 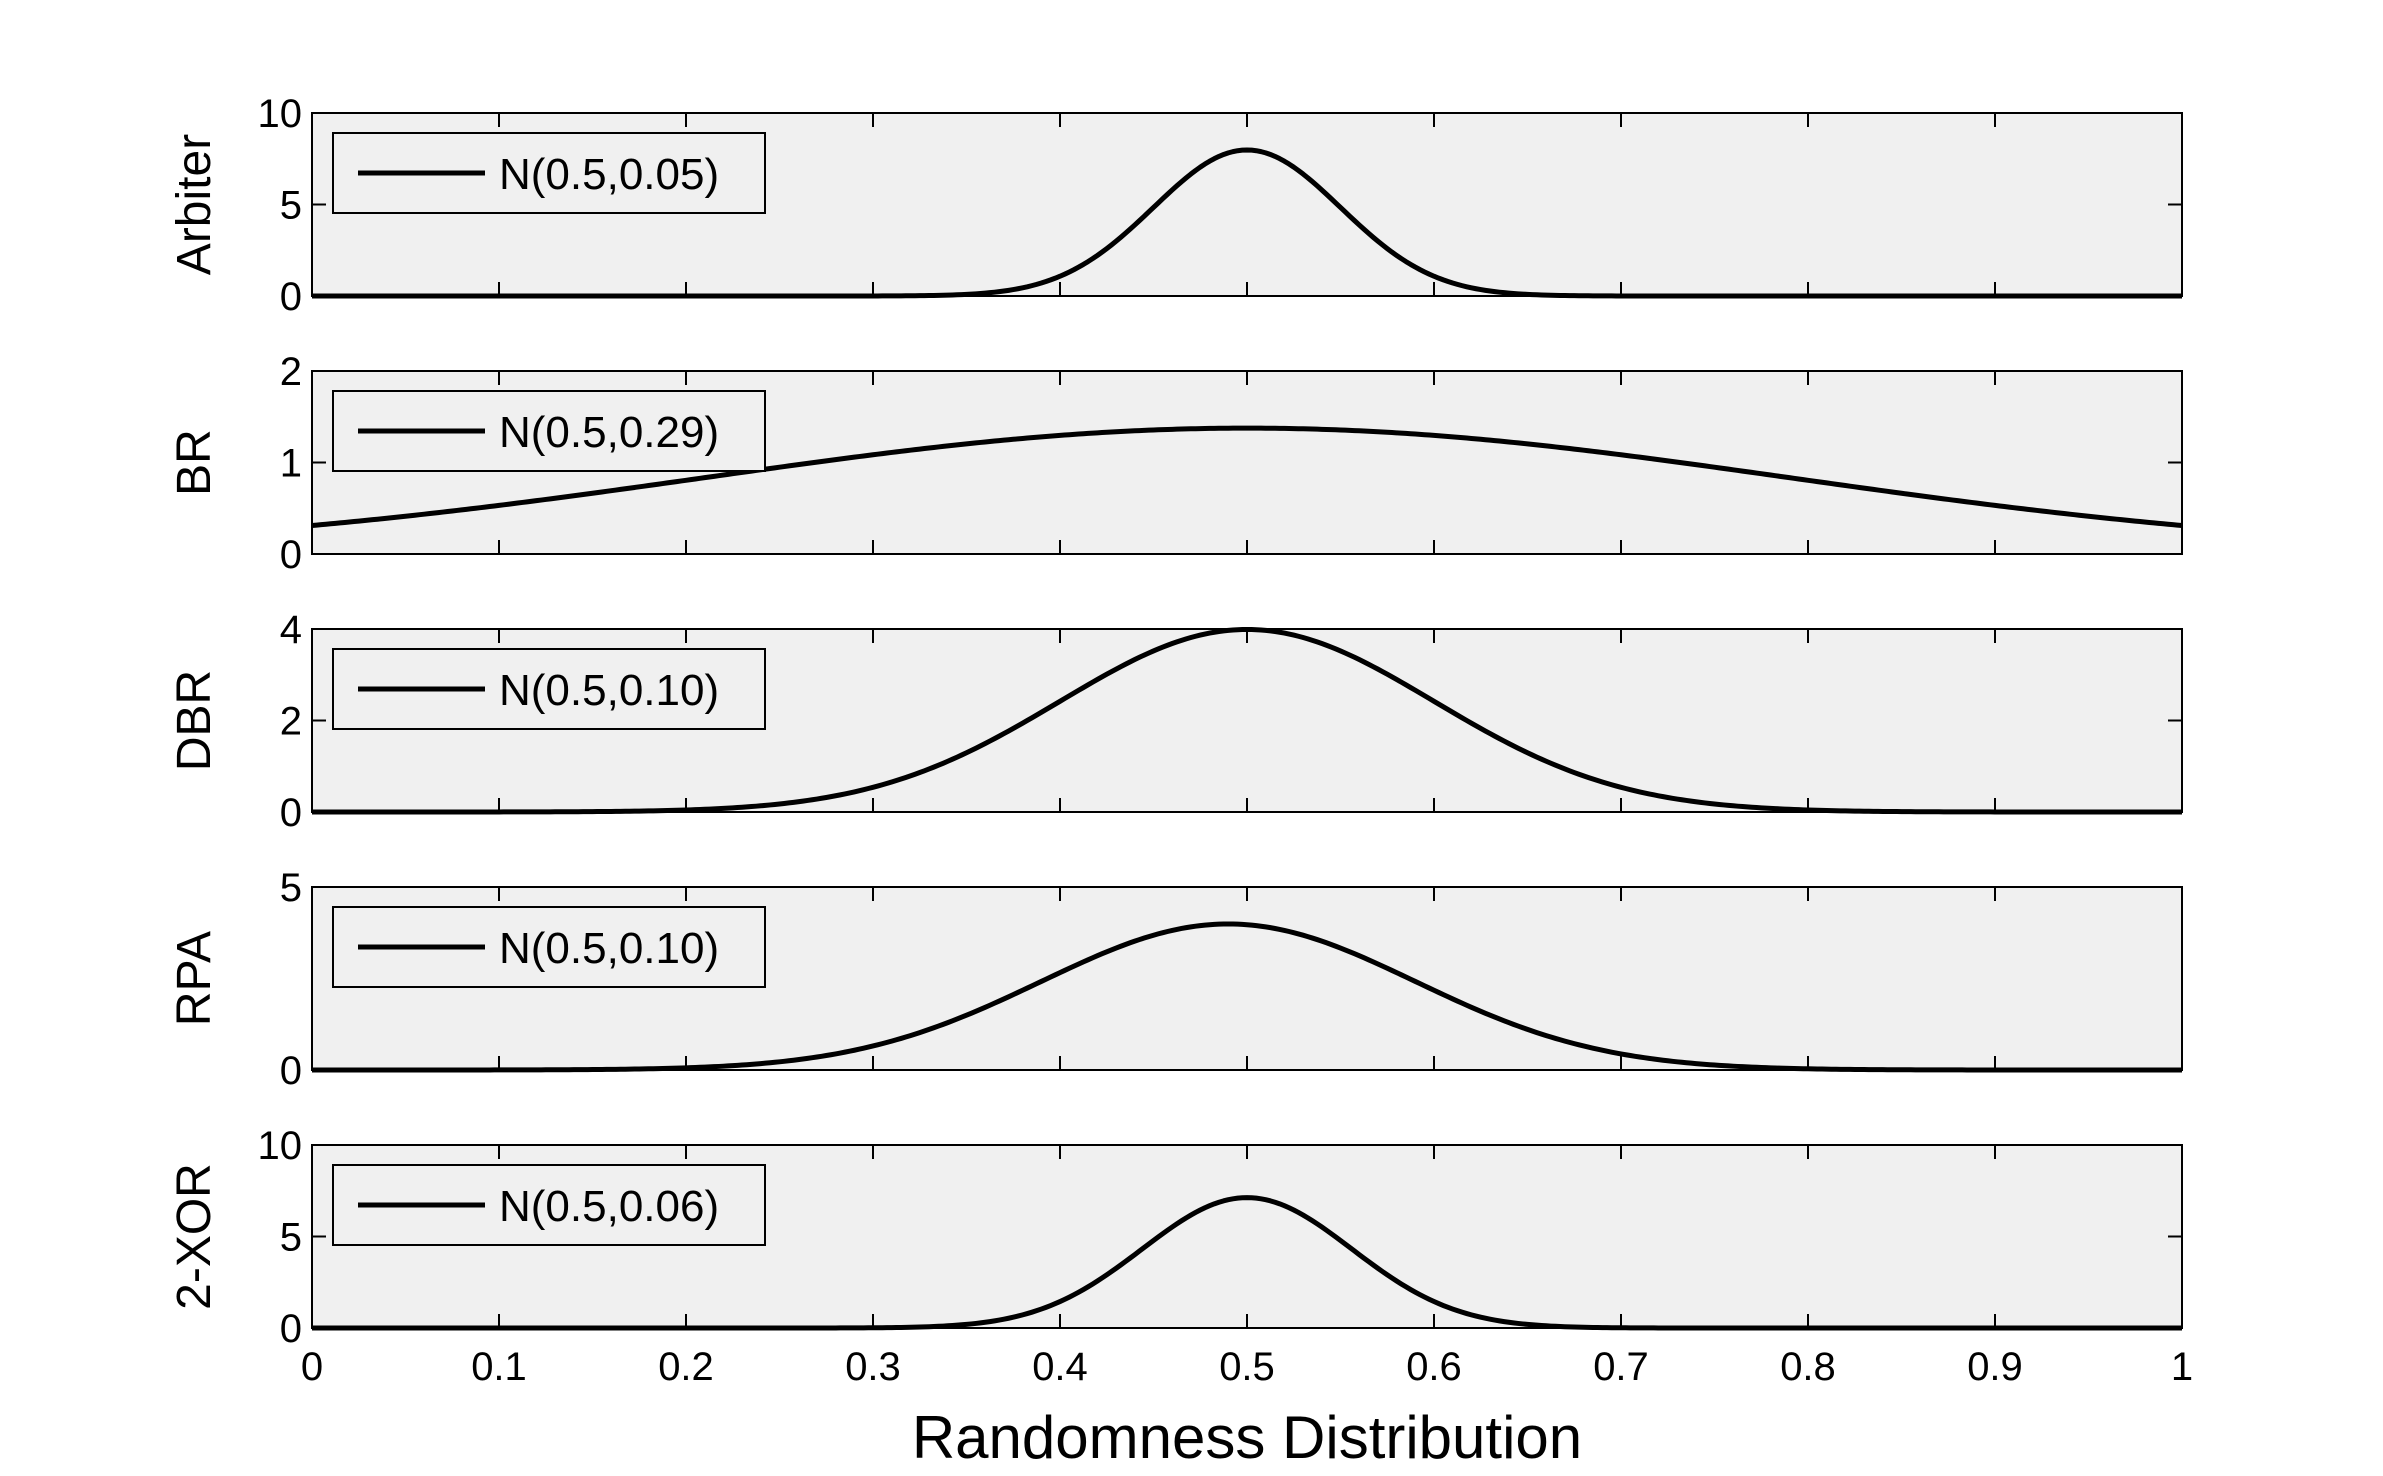 What do you see at coordinates (1175, 979) in the screenshot?
I see `panel-rpa: 0 5 RPA N(0.5,0.10)` at bounding box center [1175, 979].